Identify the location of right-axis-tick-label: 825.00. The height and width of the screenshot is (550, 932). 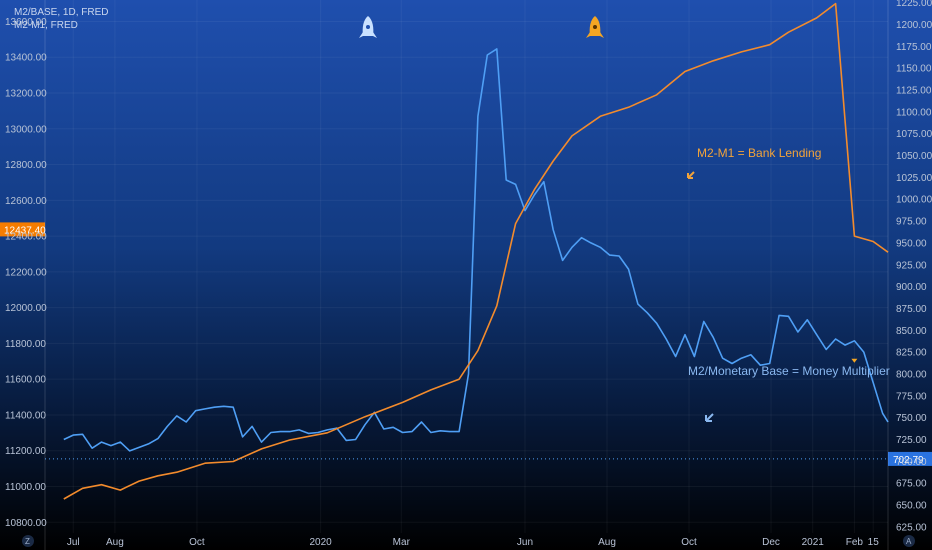
(911, 353).